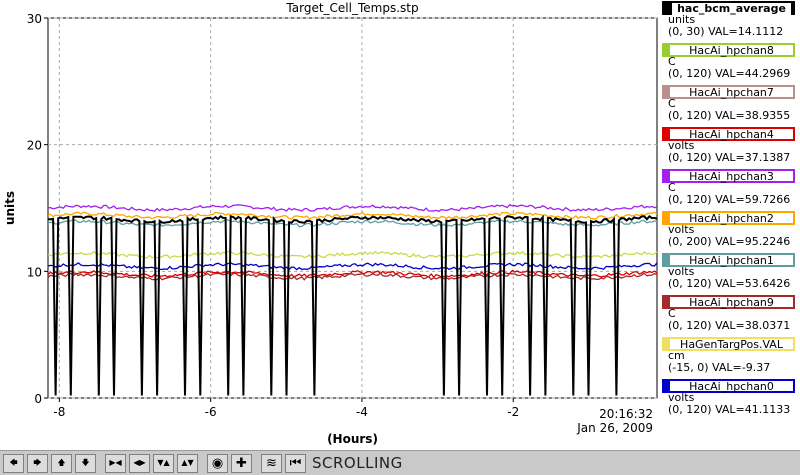  I want to click on x-axis-label: (Hours), so click(352, 439).